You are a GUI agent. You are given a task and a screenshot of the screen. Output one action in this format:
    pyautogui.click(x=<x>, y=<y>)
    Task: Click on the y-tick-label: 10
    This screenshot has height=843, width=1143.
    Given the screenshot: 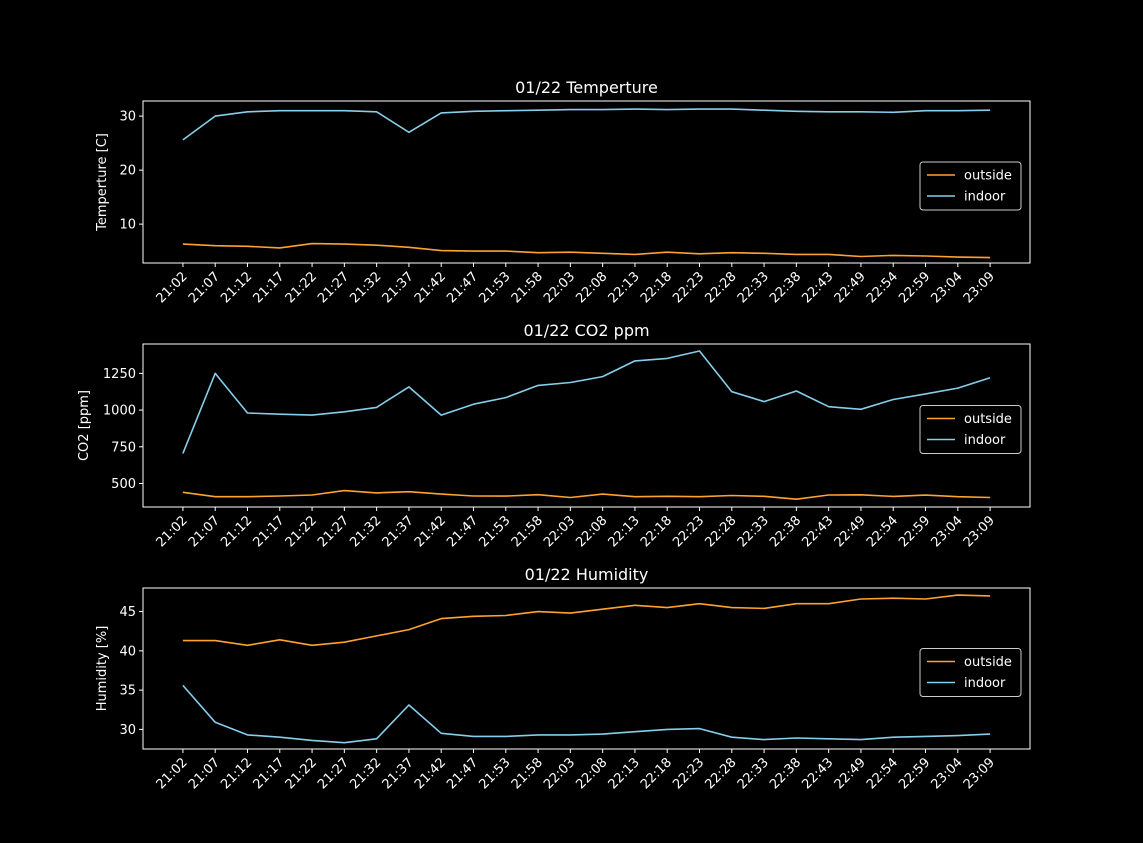 What is the action you would take?
    pyautogui.click(x=127, y=225)
    